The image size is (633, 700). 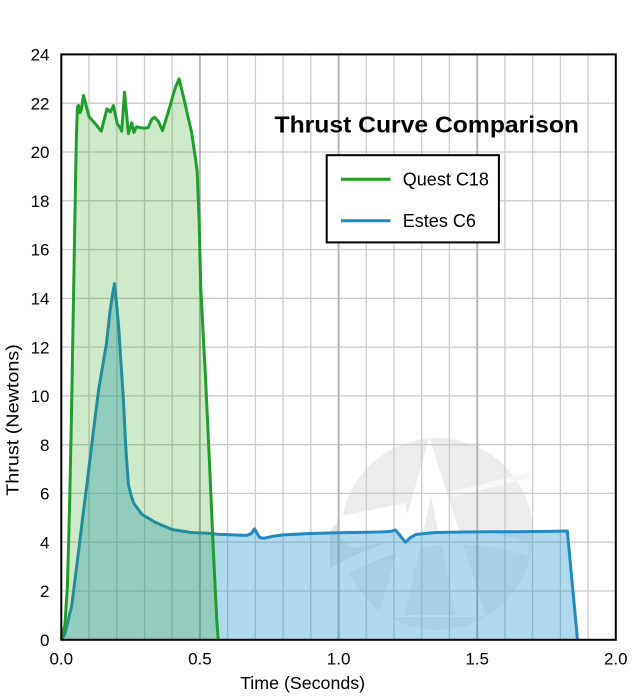 What do you see at coordinates (616, 658) in the screenshot?
I see `svg-text: 2.0` at bounding box center [616, 658].